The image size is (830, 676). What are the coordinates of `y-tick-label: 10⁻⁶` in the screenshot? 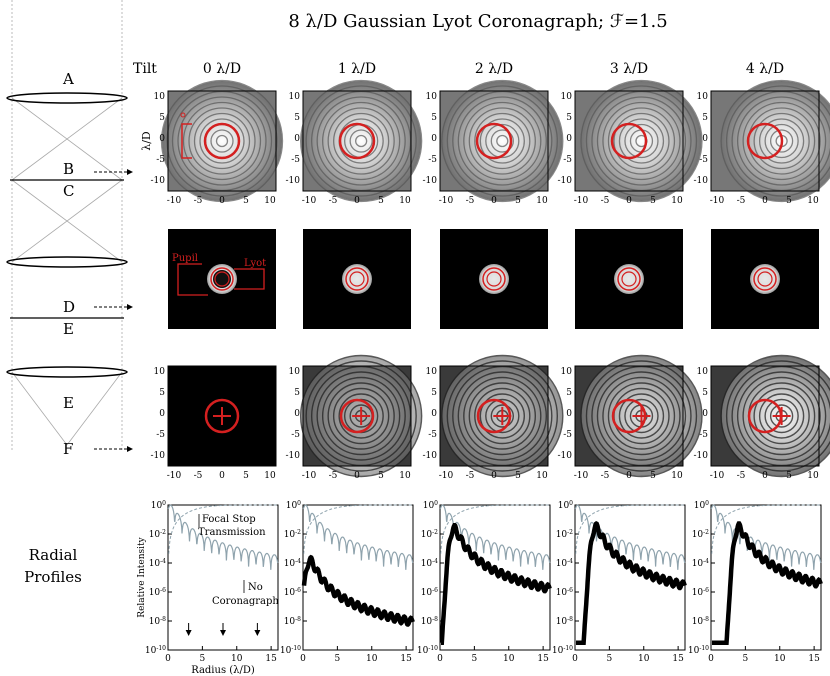 It's located at (429, 592).